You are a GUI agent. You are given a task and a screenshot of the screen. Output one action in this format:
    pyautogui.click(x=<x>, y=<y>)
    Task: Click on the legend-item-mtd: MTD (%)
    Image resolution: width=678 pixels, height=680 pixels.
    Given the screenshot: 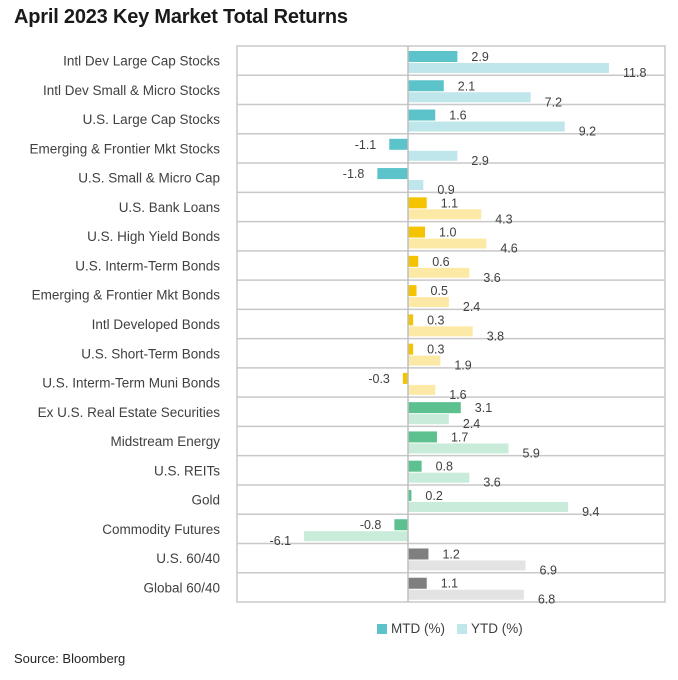 What is the action you would take?
    pyautogui.click(x=411, y=628)
    